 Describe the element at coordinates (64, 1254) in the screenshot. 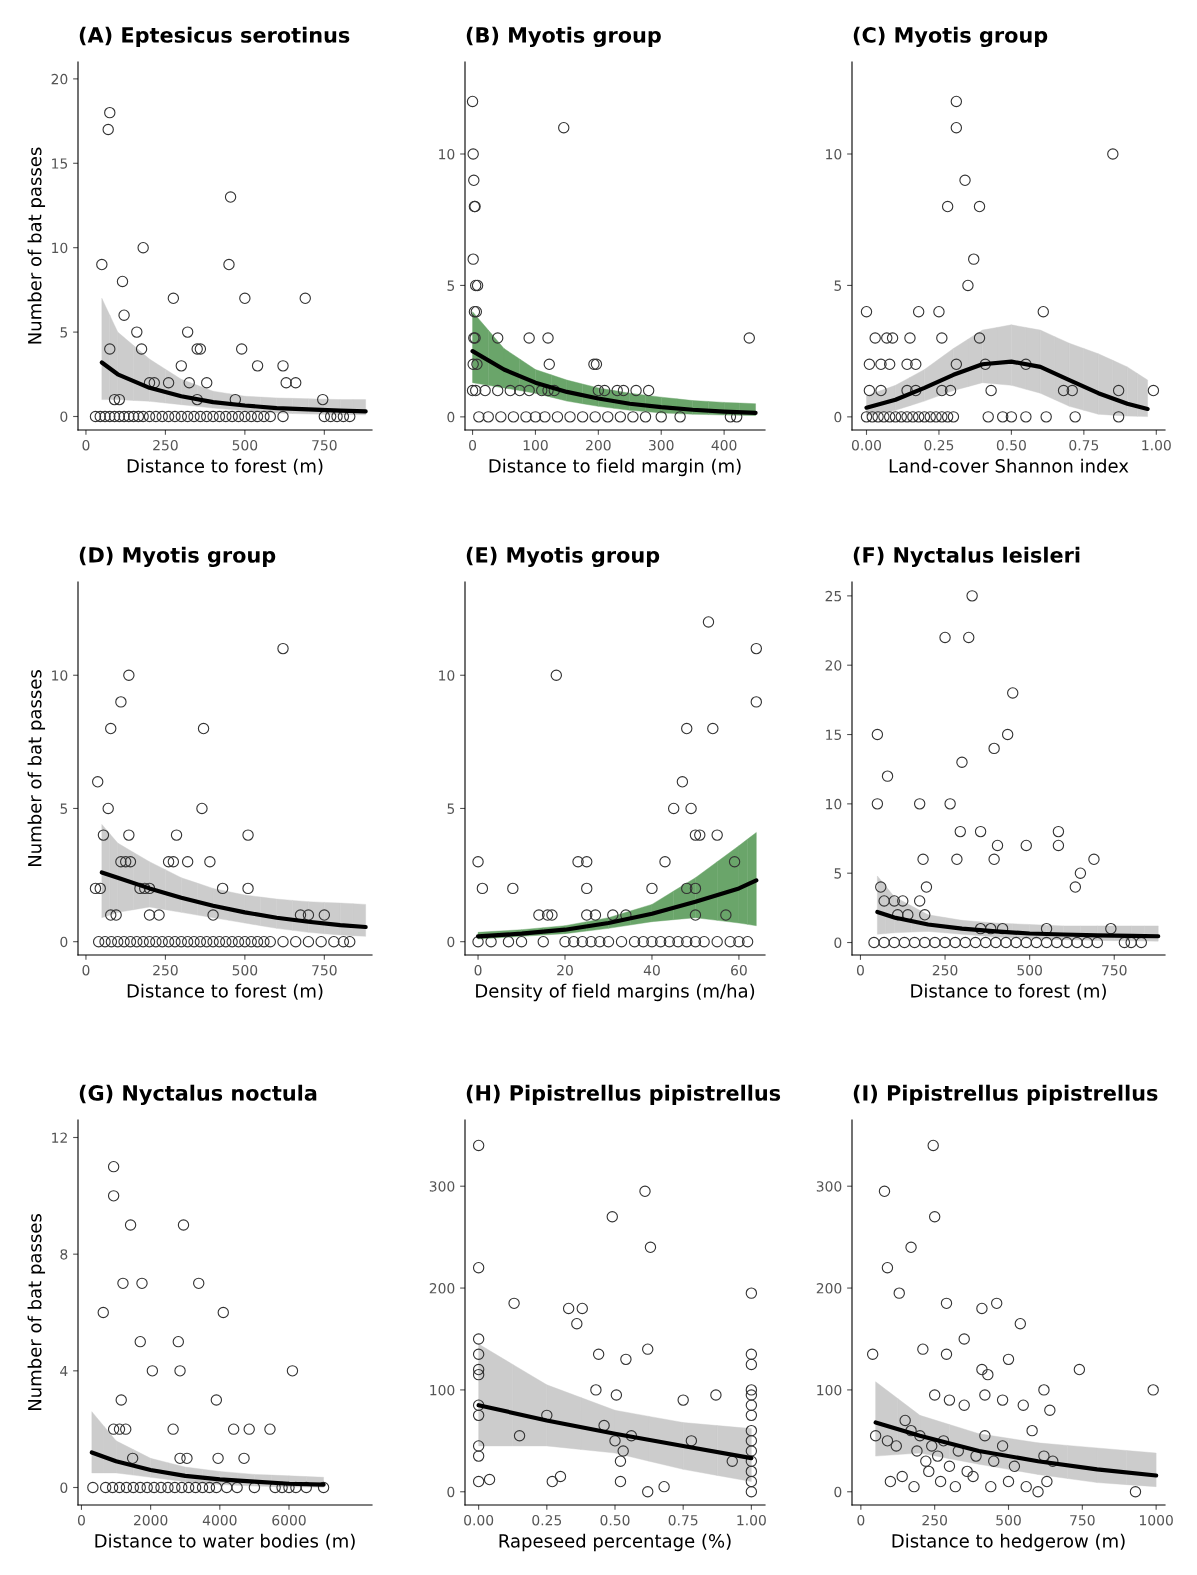

I see `y-tick-label: 8` at that location.